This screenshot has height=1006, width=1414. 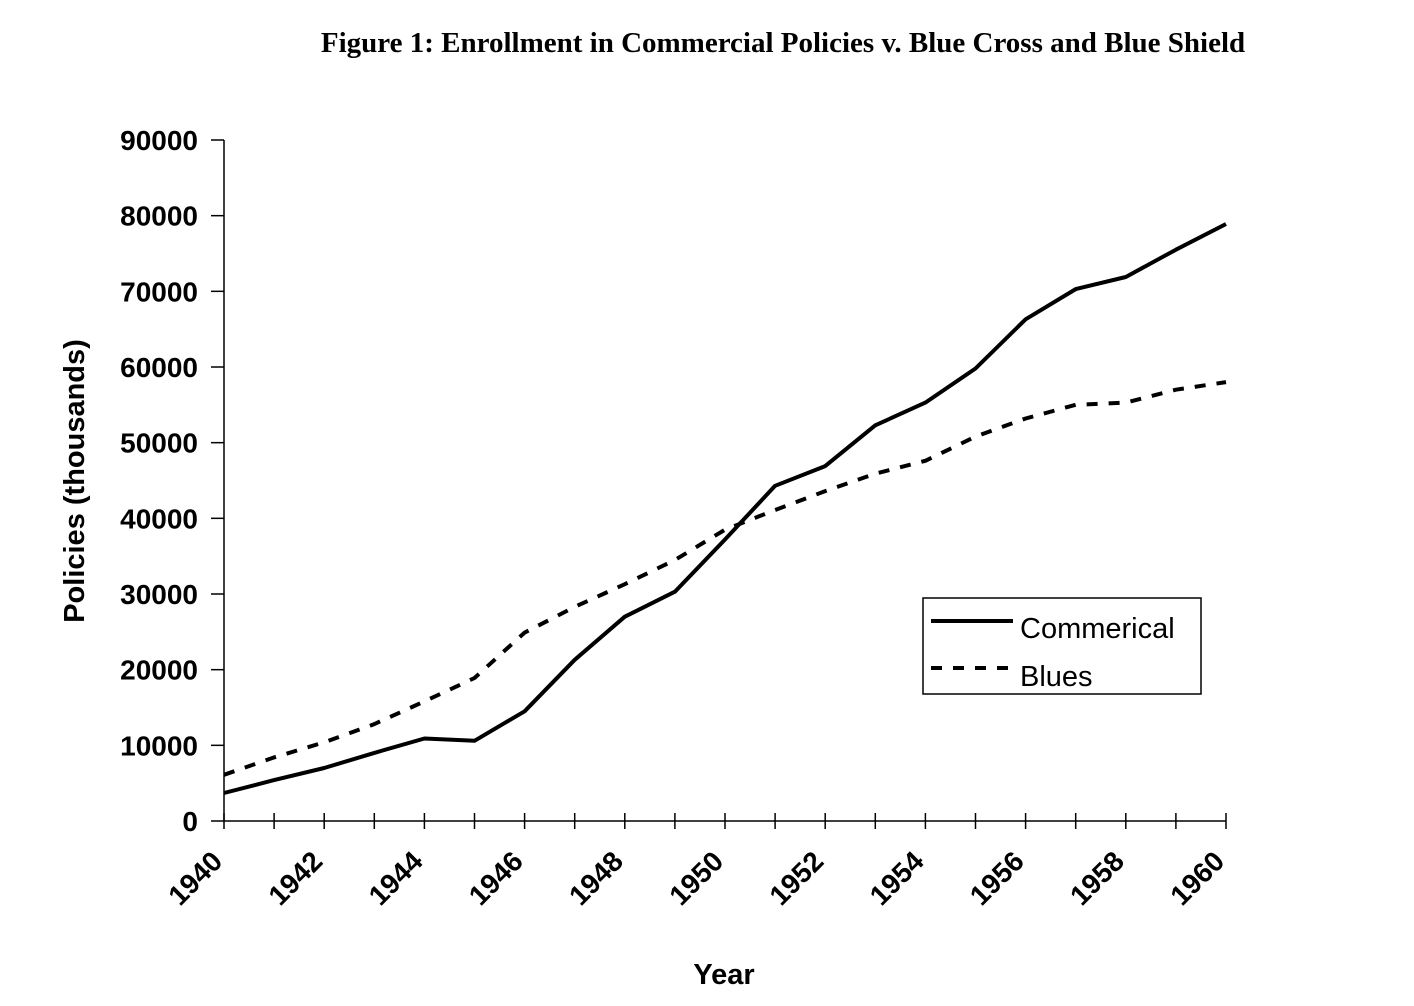 I want to click on y-tick-label: 70000, so click(x=159, y=291).